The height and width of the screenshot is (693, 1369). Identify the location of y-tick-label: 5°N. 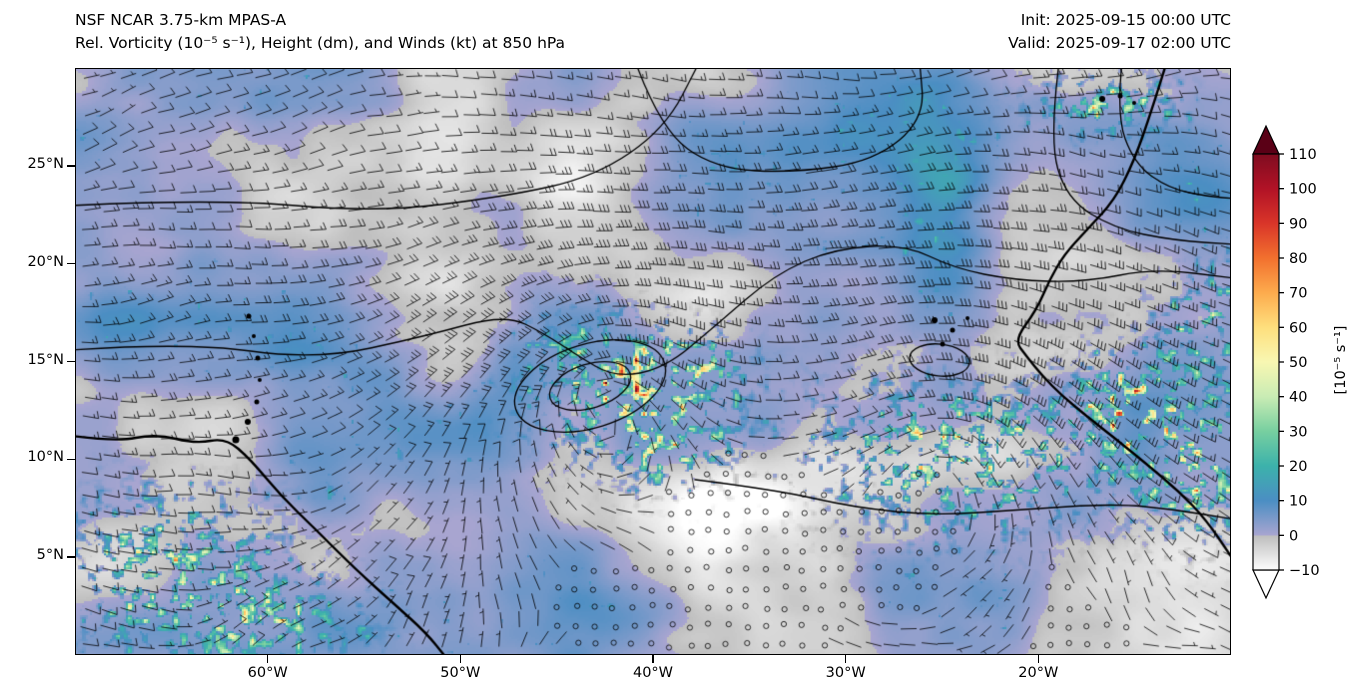
(50, 555).